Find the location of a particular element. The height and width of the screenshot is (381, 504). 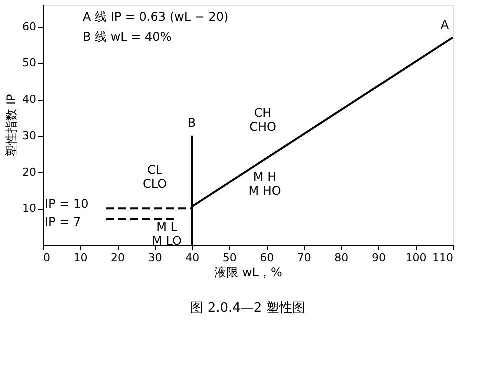

annotation: A is located at coordinates (445, 25).